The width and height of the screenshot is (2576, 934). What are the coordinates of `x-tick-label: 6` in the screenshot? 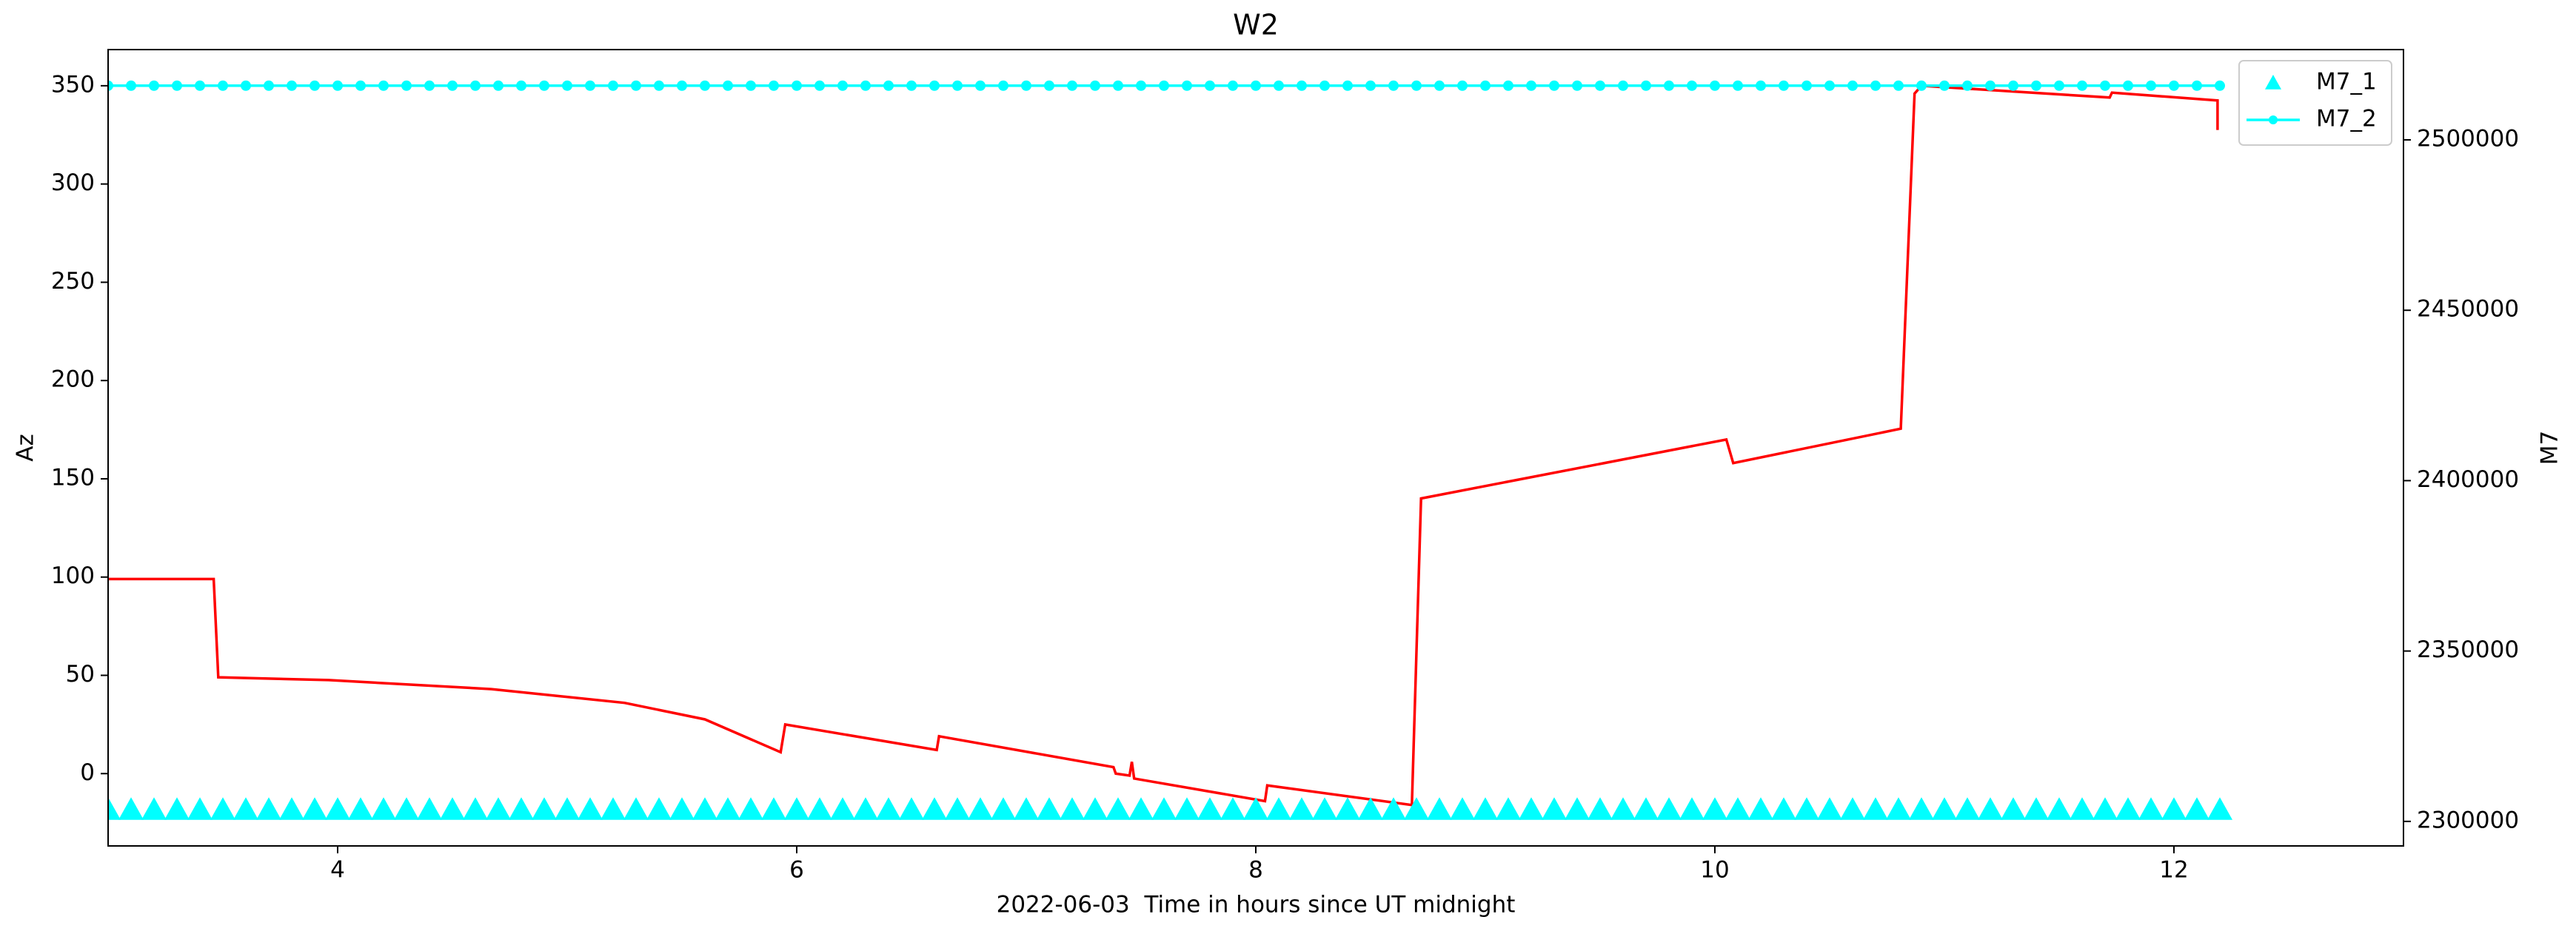 It's located at (797, 870).